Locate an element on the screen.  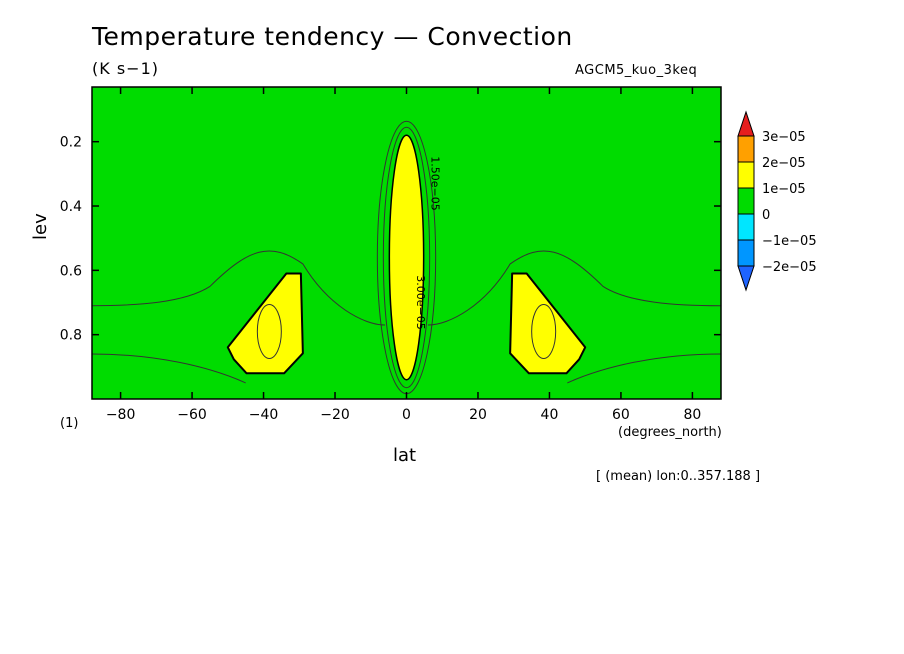
units-label: (K s−1) is located at coordinates (125, 68).